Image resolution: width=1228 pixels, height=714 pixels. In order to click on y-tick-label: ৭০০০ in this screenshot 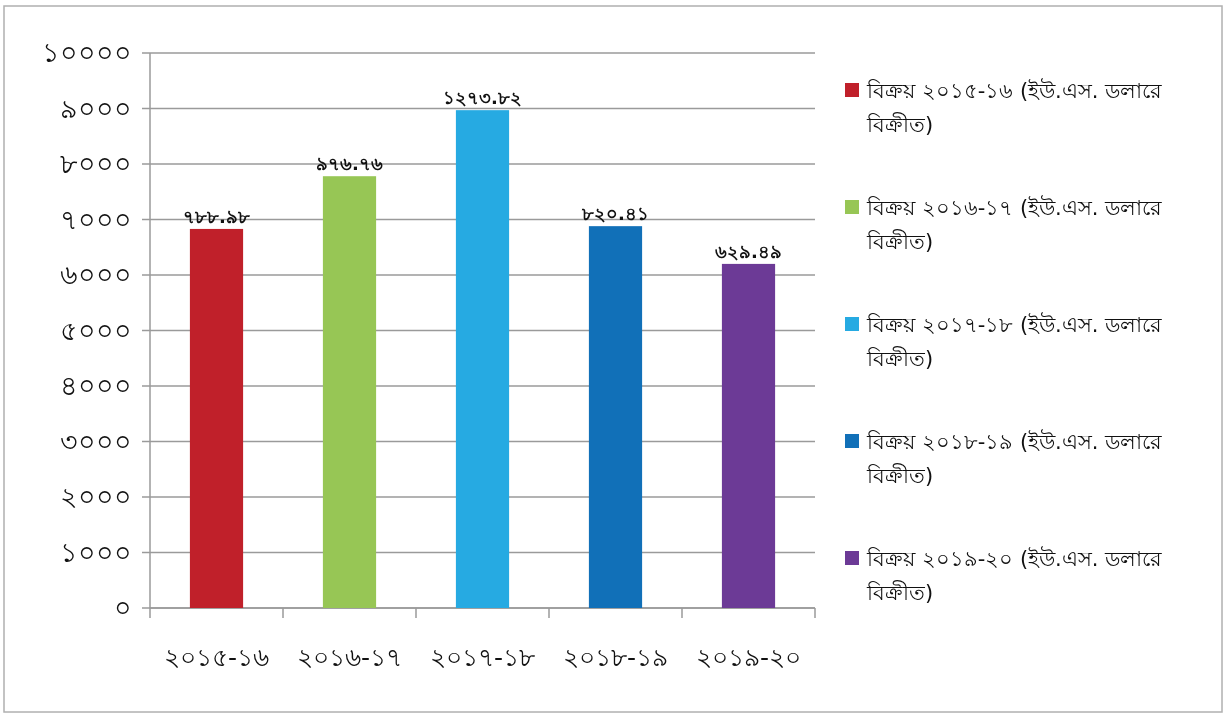, I will do `click(96, 219)`.